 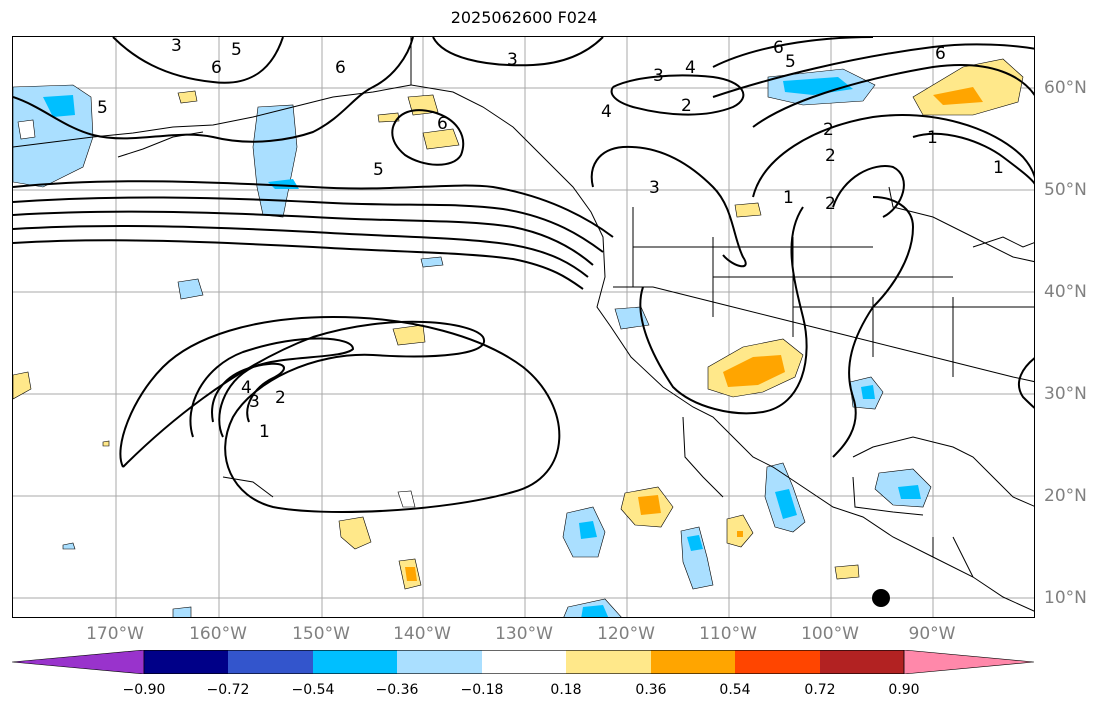 I want to click on lat-label: 60°N, so click(x=1065, y=88).